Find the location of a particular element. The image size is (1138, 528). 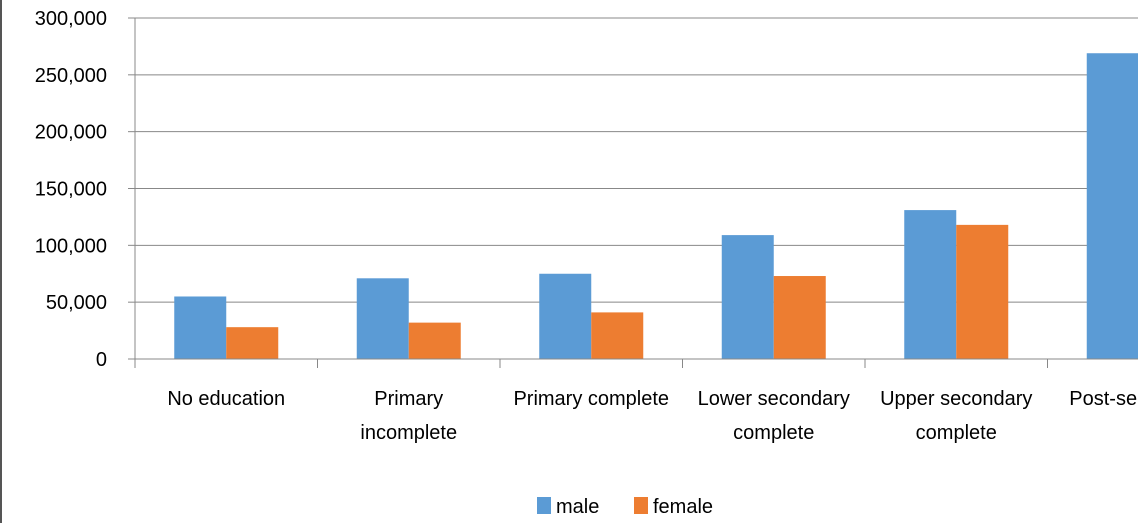

y-tick-label: 300,000 is located at coordinates (71, 19).